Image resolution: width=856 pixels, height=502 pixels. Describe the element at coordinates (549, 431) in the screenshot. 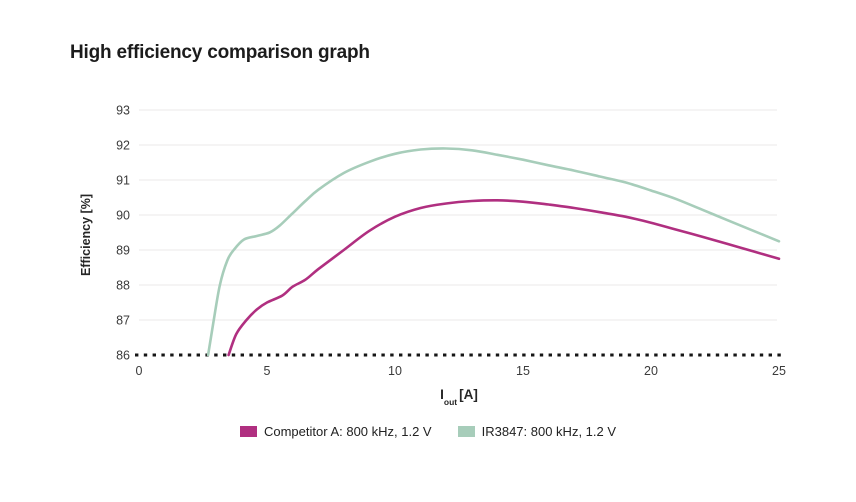

I see `legend-label-ir3847: IR3847: 800 kHz, 1.2 V` at that location.